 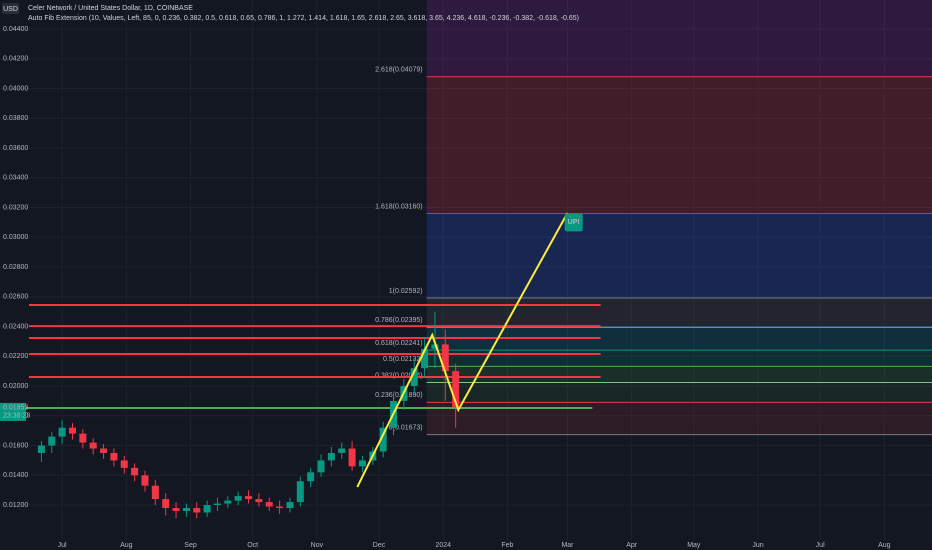 I want to click on fib-label: 0.618(0.02241), so click(x=398, y=343).